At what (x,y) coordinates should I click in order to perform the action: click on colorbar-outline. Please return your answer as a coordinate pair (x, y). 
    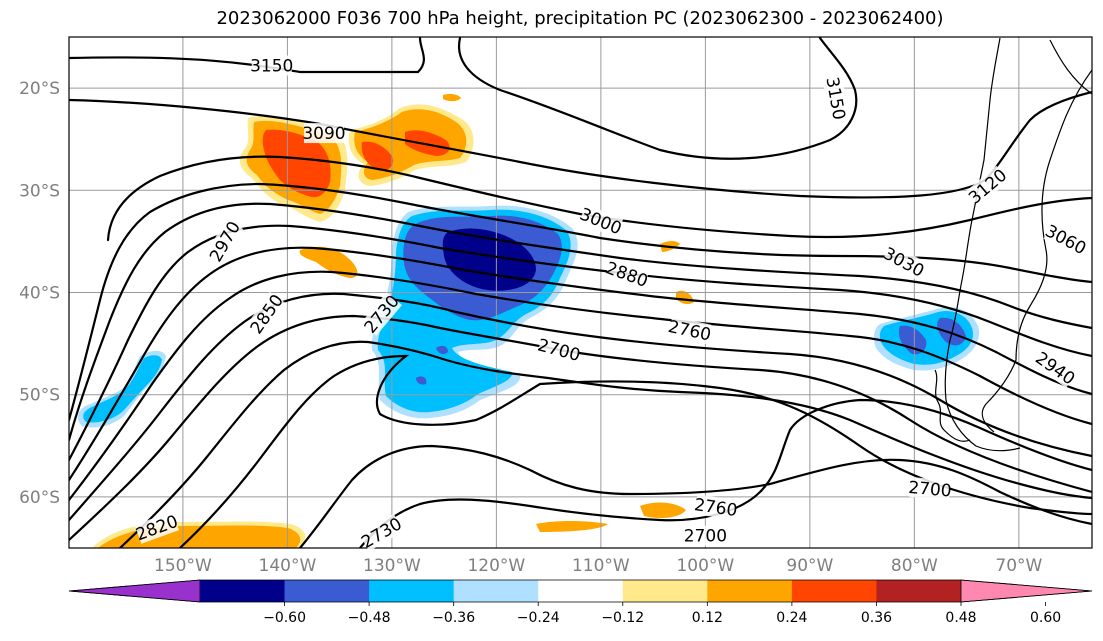
    Looking at the image, I should click on (580, 591).